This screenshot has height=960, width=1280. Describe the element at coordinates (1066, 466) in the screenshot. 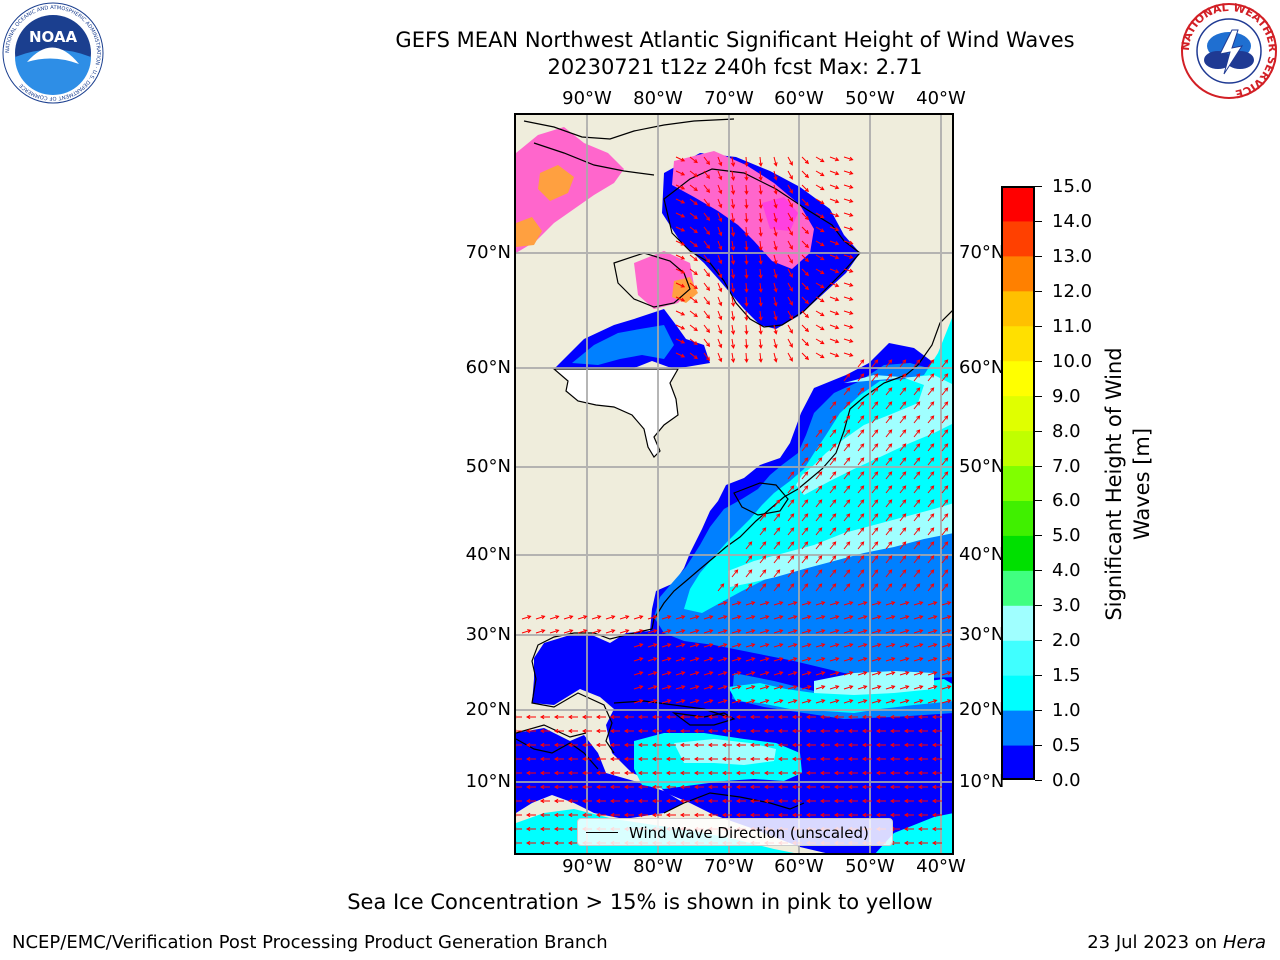

I see `colorbar-tick-label: 7.0` at that location.